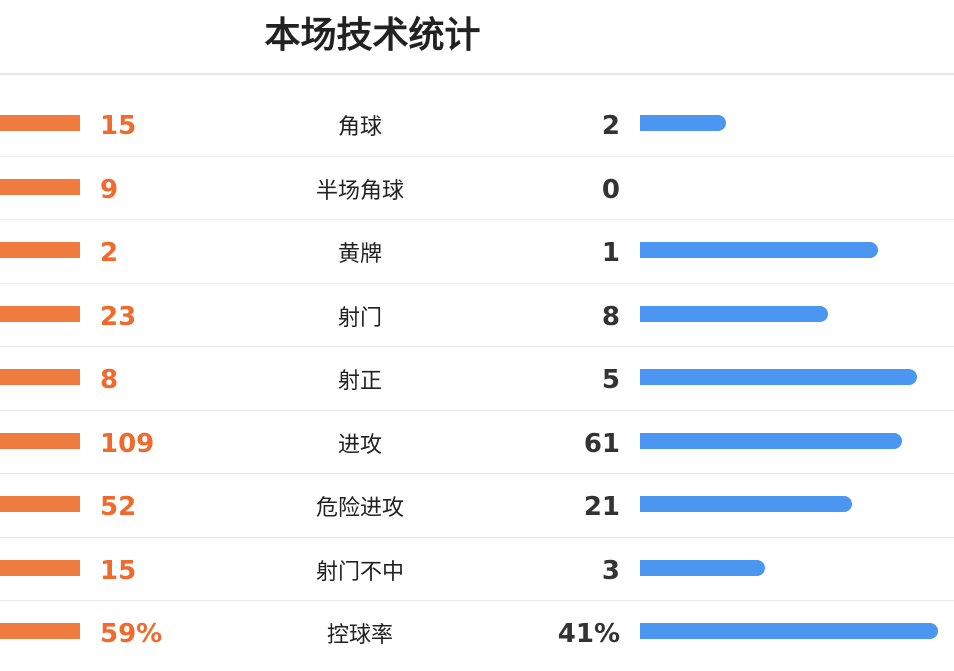  Describe the element at coordinates (372, 35) in the screenshot. I see `page-title: 本场技术统计` at that location.